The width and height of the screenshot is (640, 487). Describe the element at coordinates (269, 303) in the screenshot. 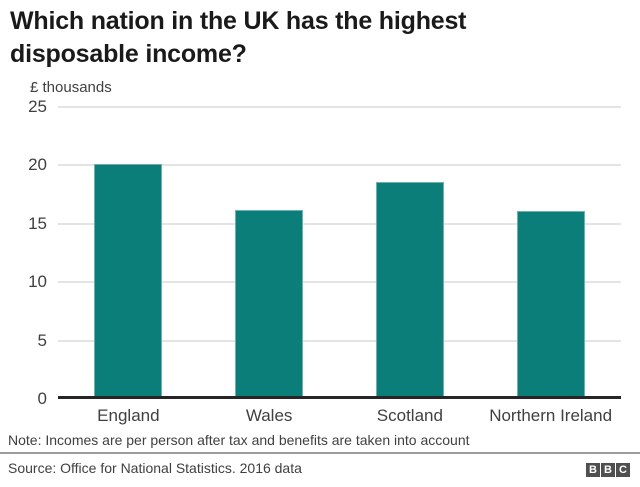

I see `bar-wales` at that location.